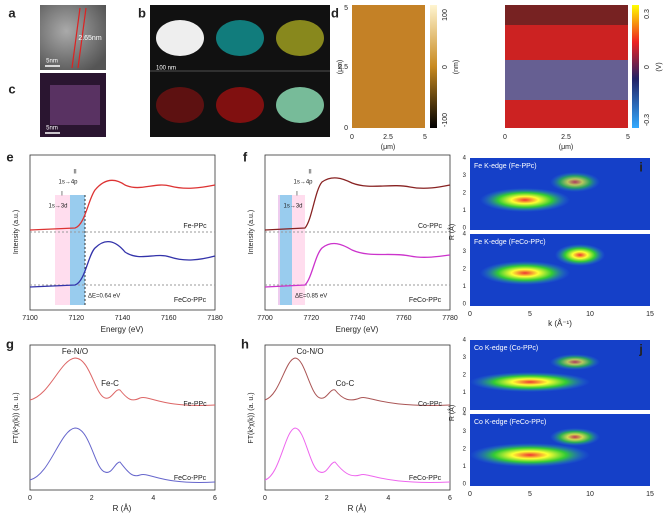 Image resolution: width=667 pixels, height=514 pixels. I want to click on map-title: Fe K-edge (Fe-PPc), so click(505, 166).